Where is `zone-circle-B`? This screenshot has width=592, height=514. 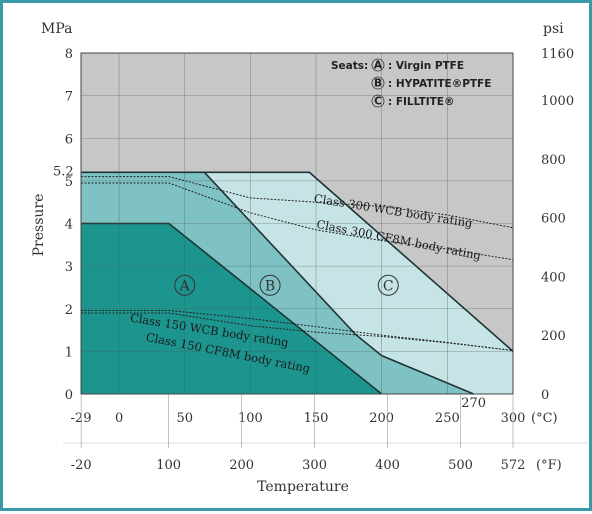 zone-circle-B is located at coordinates (270, 285).